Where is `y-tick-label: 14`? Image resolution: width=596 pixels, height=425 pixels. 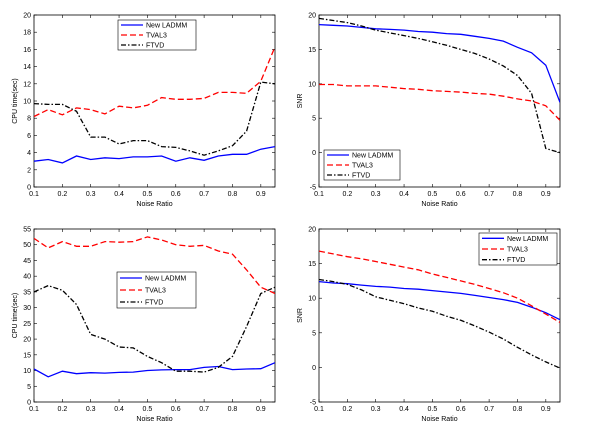 y-tick-label: 14 is located at coordinates (27, 67).